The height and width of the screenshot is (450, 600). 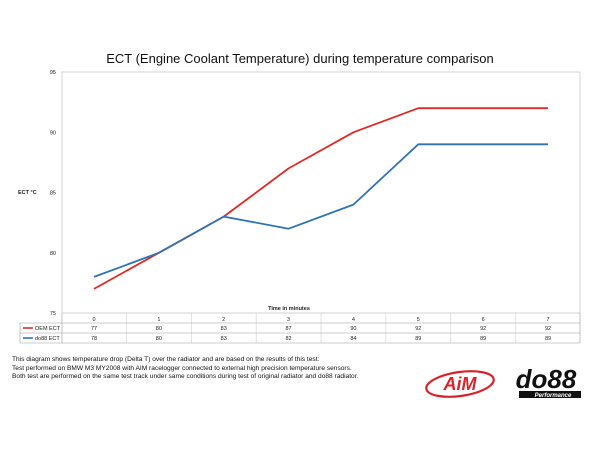 What do you see at coordinates (159, 339) in the screenshot?
I see `table-cell-1-1: 80` at bounding box center [159, 339].